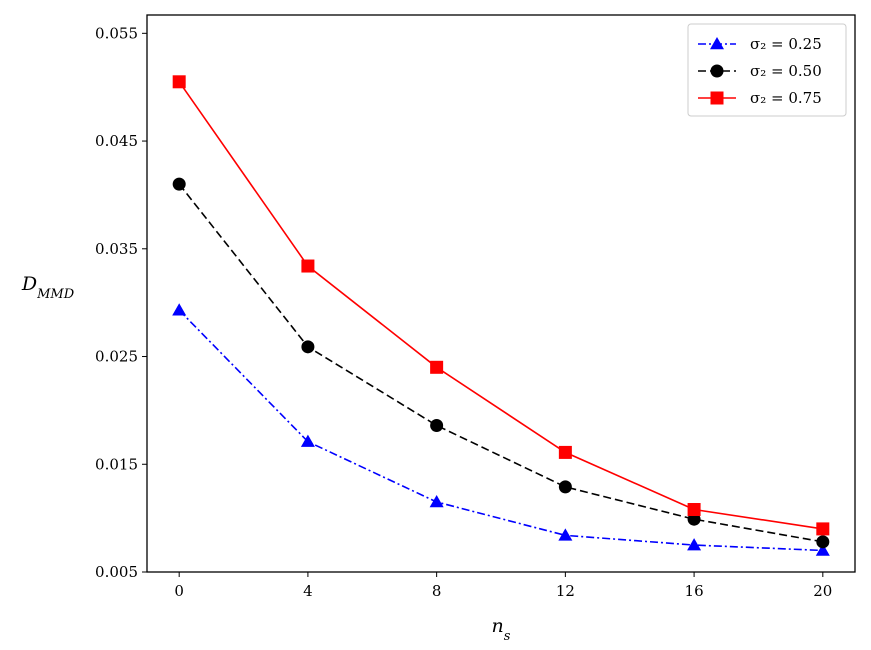 The image size is (871, 650). I want to click on x-axis-label: ns, so click(501, 629).